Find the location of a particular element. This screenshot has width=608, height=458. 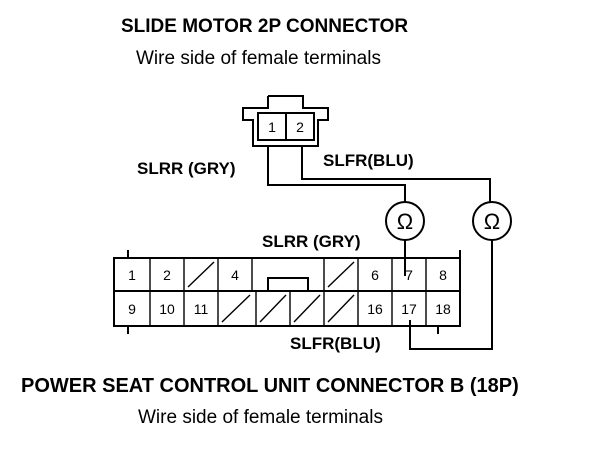

pin-4: 4 is located at coordinates (235, 275).